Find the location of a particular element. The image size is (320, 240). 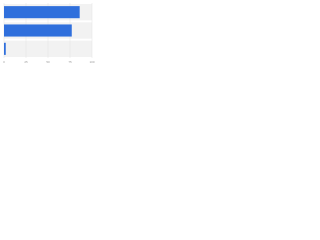

x-tick-label: 25 is located at coordinates (26, 62).